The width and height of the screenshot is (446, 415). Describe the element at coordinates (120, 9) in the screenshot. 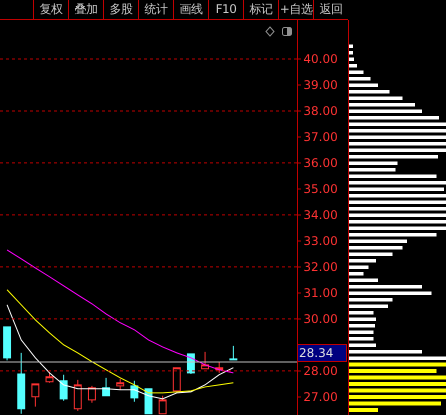

I see `text: 多股` at that location.